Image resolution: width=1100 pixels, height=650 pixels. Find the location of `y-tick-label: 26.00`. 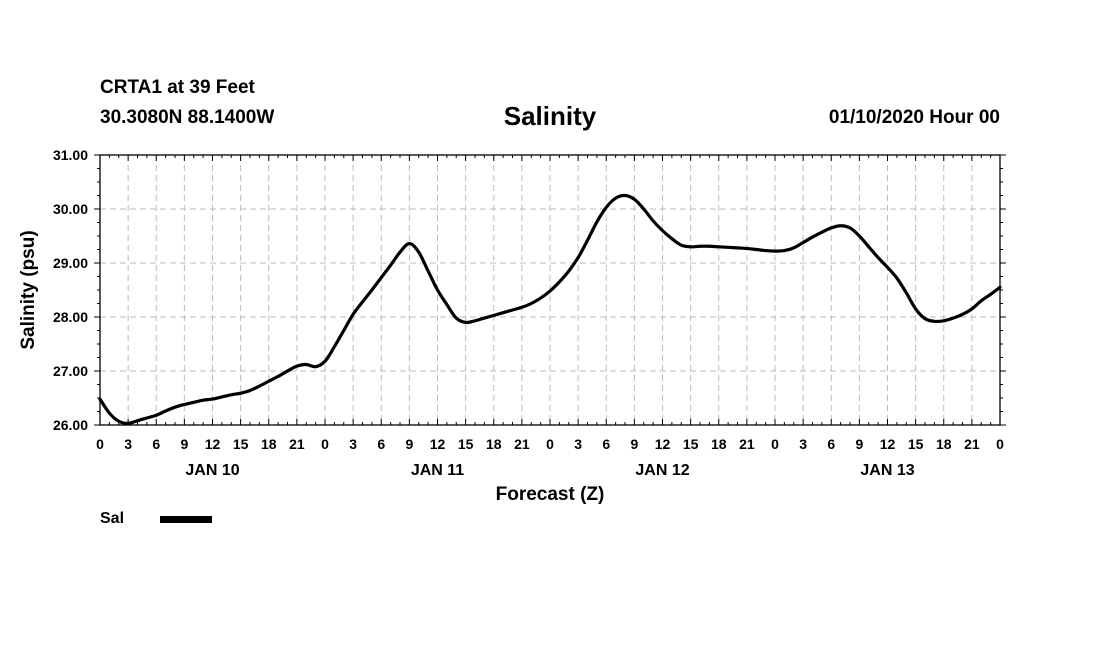

y-tick-label: 26.00 is located at coordinates (70, 425).